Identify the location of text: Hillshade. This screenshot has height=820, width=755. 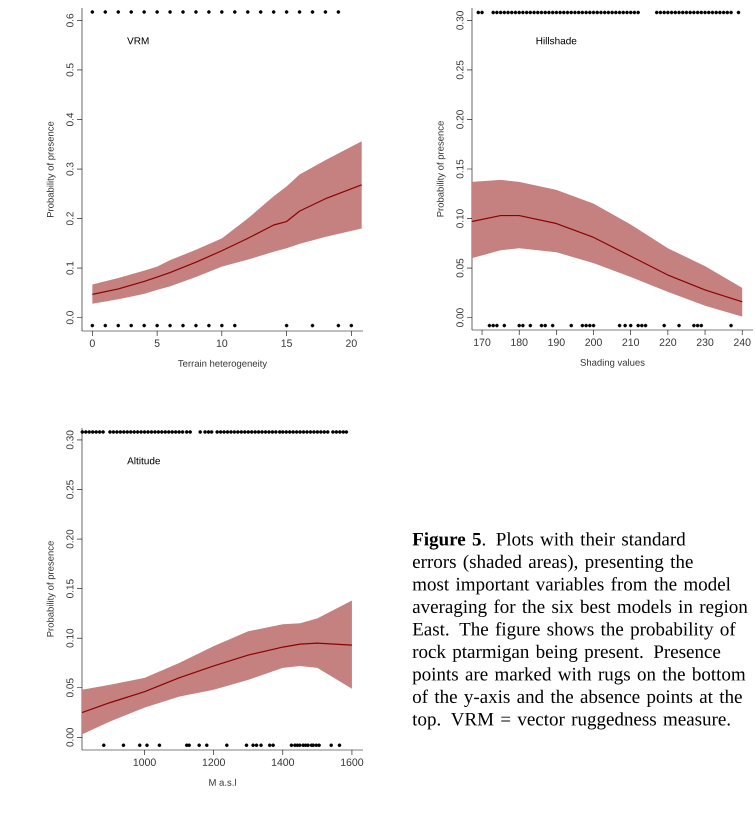
(556, 40).